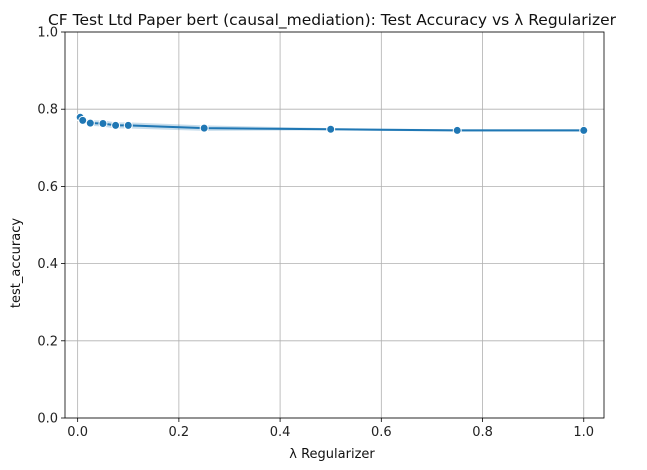  Describe the element at coordinates (47, 341) in the screenshot. I see `y-tick-label: 0.2` at that location.